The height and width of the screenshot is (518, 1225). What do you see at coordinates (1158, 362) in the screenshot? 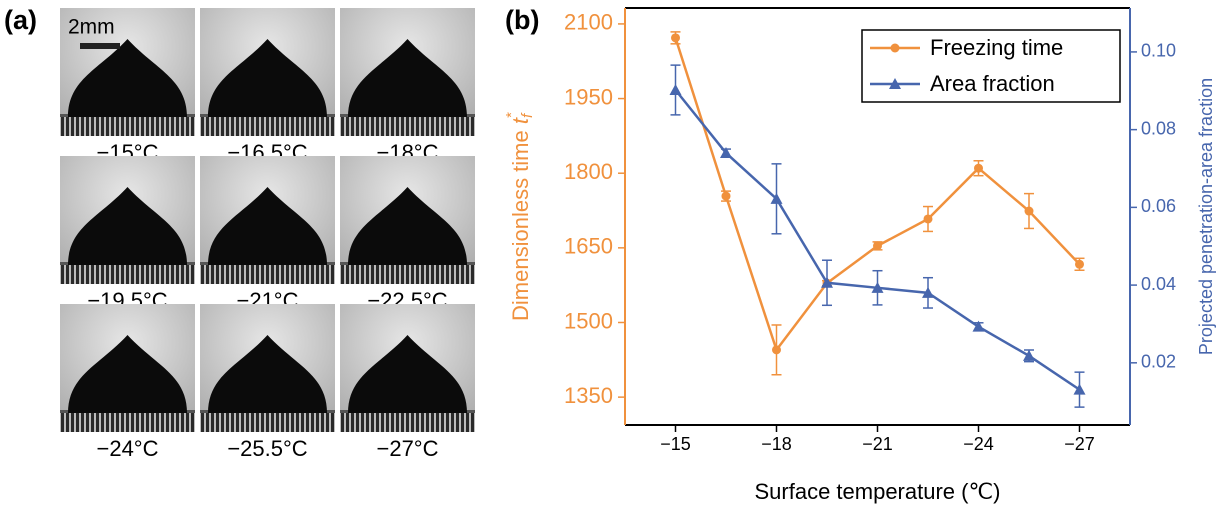
I see `y2-tick-label: 0.02` at bounding box center [1158, 362].